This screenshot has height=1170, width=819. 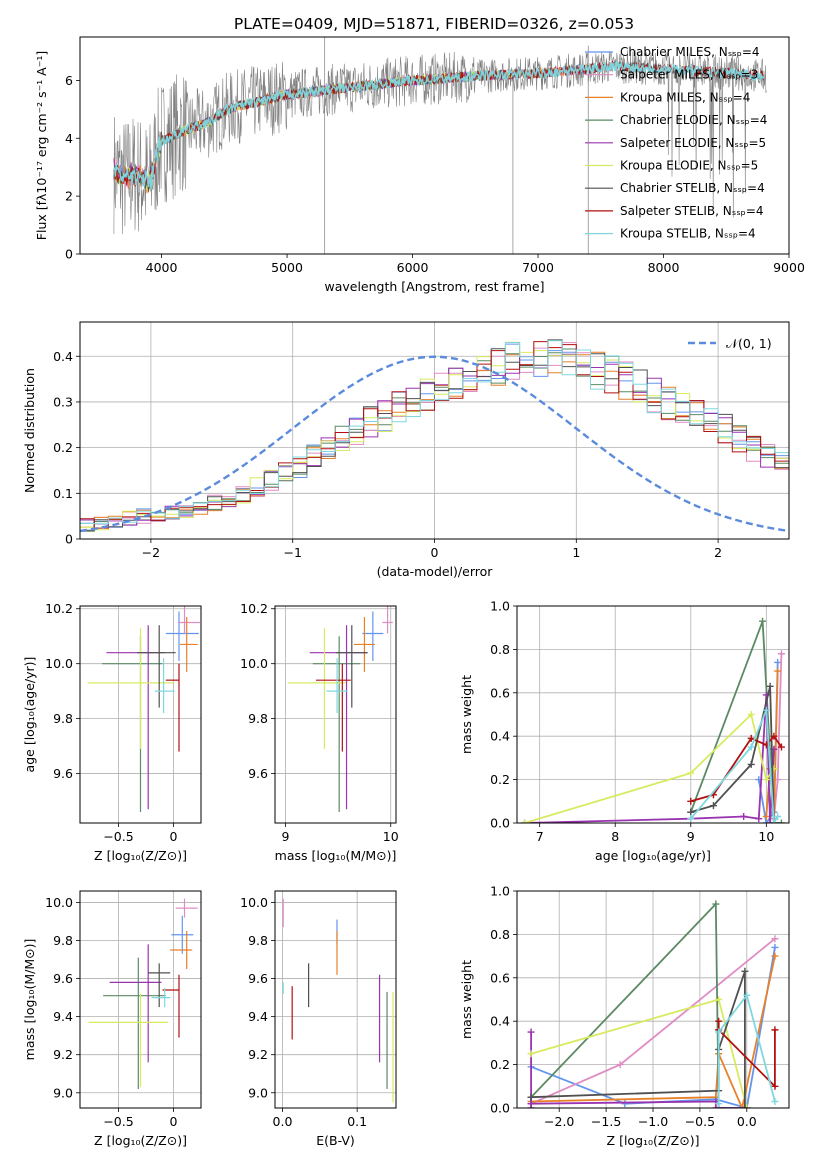 What do you see at coordinates (690, 52) in the screenshot?
I see `legend-entry: Chabrier MILES, Nₛₛₚ=4` at bounding box center [690, 52].